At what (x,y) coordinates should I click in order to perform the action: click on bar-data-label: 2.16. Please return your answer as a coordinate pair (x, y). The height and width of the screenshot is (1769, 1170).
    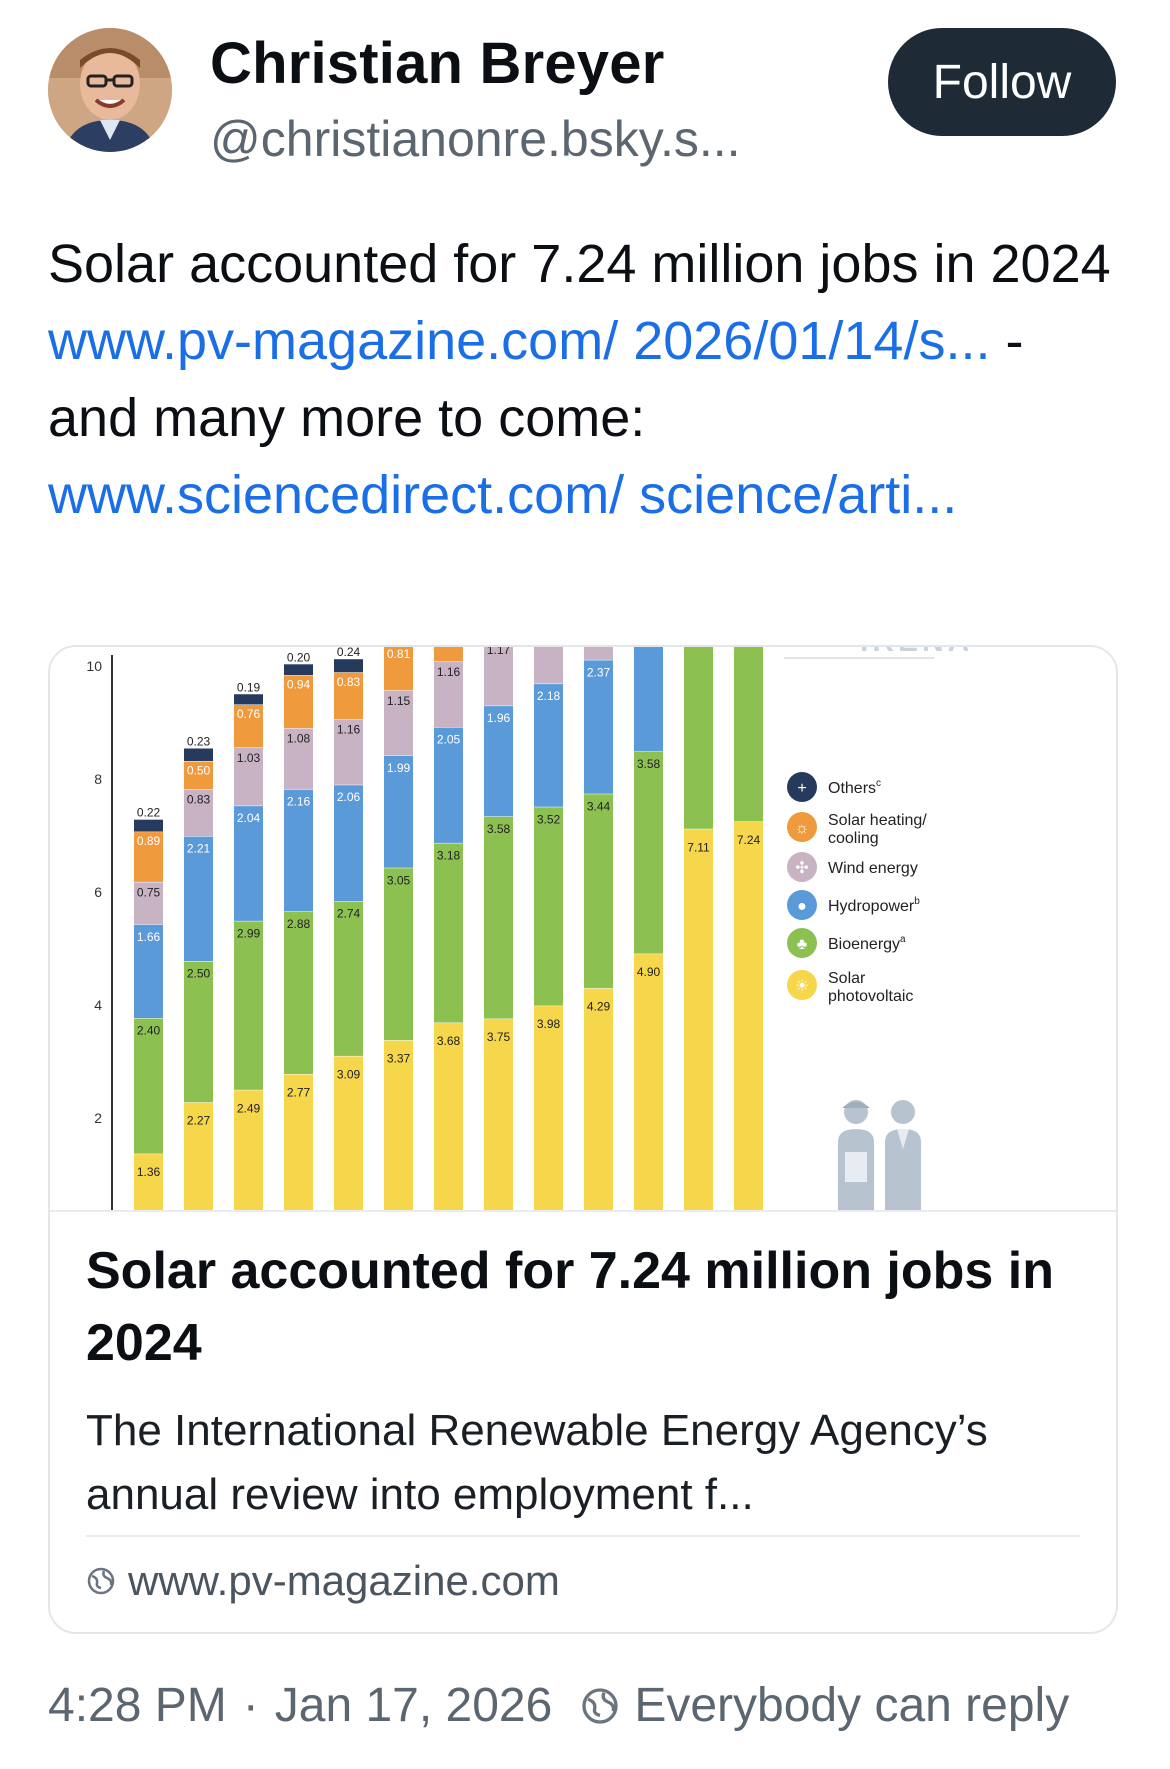
    Looking at the image, I should click on (299, 802).